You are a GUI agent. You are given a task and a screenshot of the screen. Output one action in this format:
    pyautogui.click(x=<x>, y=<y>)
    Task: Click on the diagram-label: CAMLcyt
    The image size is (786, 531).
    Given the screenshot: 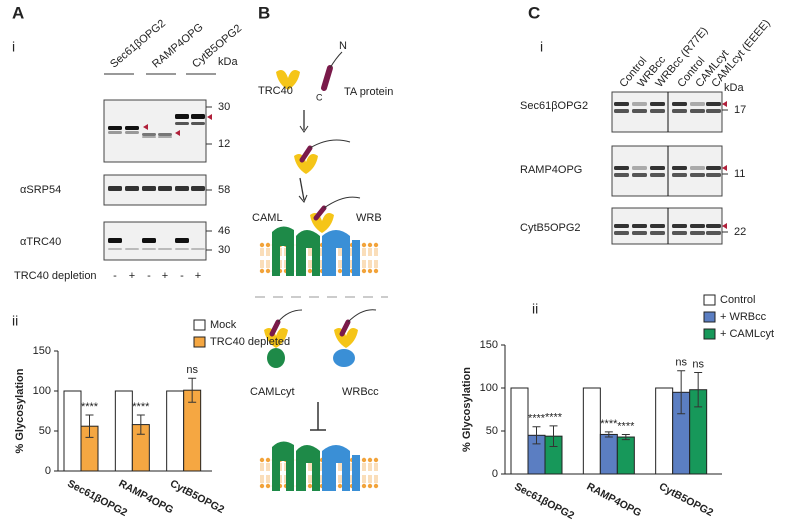 What is the action you would take?
    pyautogui.click(x=272, y=392)
    